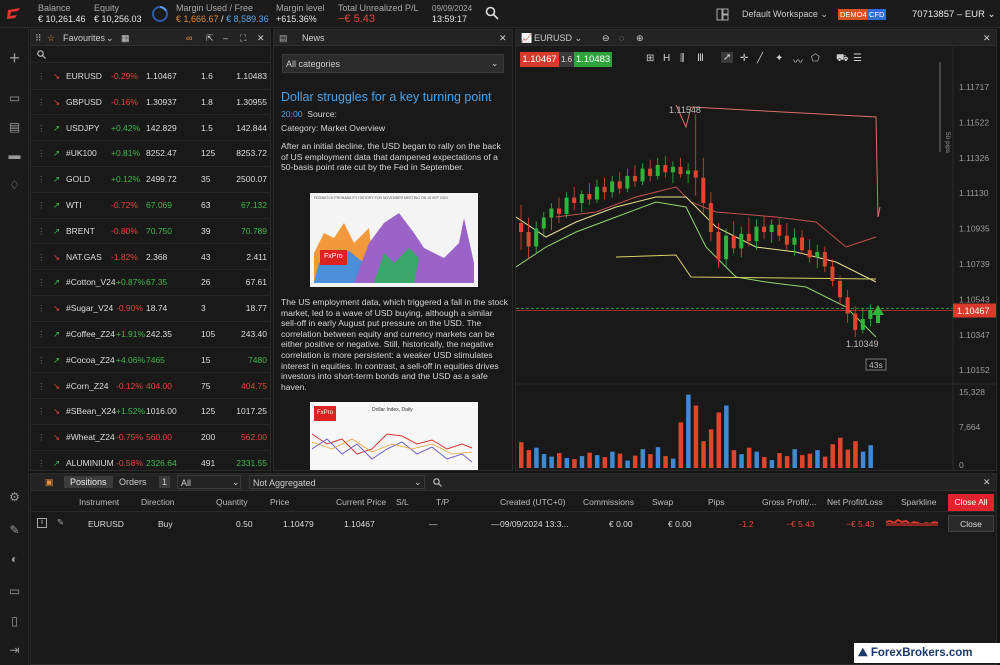 The height and width of the screenshot is (665, 1000). I want to click on watchlist-row-brent: ⋮ ↗ BRENT -0.80% 70.750 39 70.789, so click(151, 232).